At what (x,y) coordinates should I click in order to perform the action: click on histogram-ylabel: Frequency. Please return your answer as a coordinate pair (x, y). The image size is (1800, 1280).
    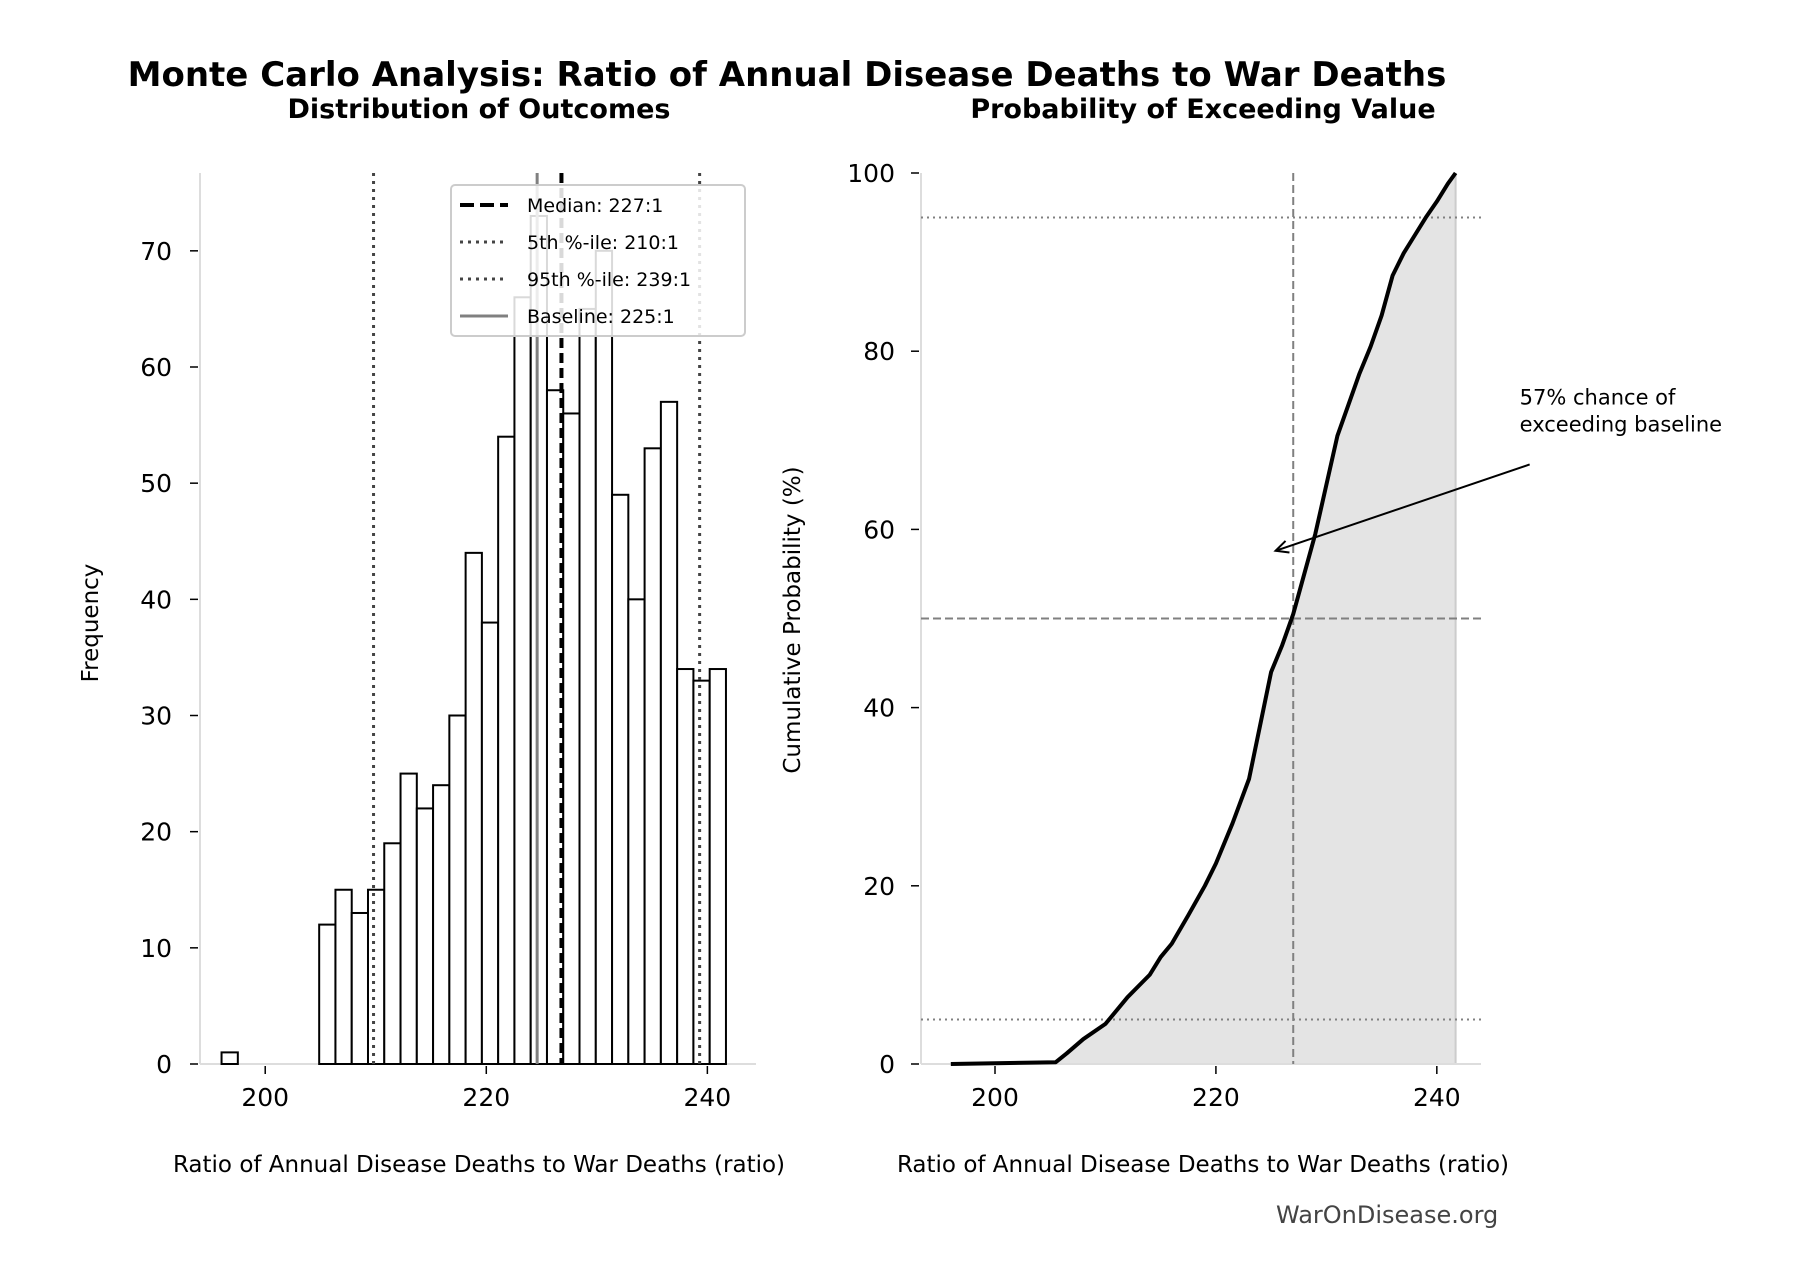
    Looking at the image, I should click on (91, 623).